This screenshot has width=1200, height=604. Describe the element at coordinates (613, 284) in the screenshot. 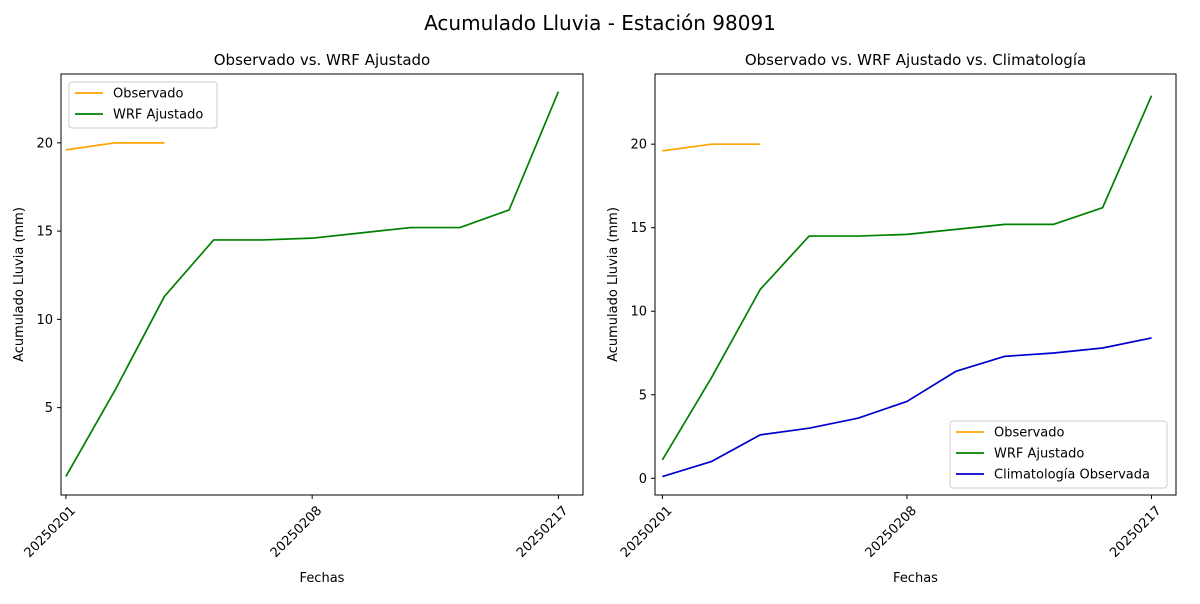

I see `p1-y-axis-label: Acumulado Lluvia (mm)` at that location.